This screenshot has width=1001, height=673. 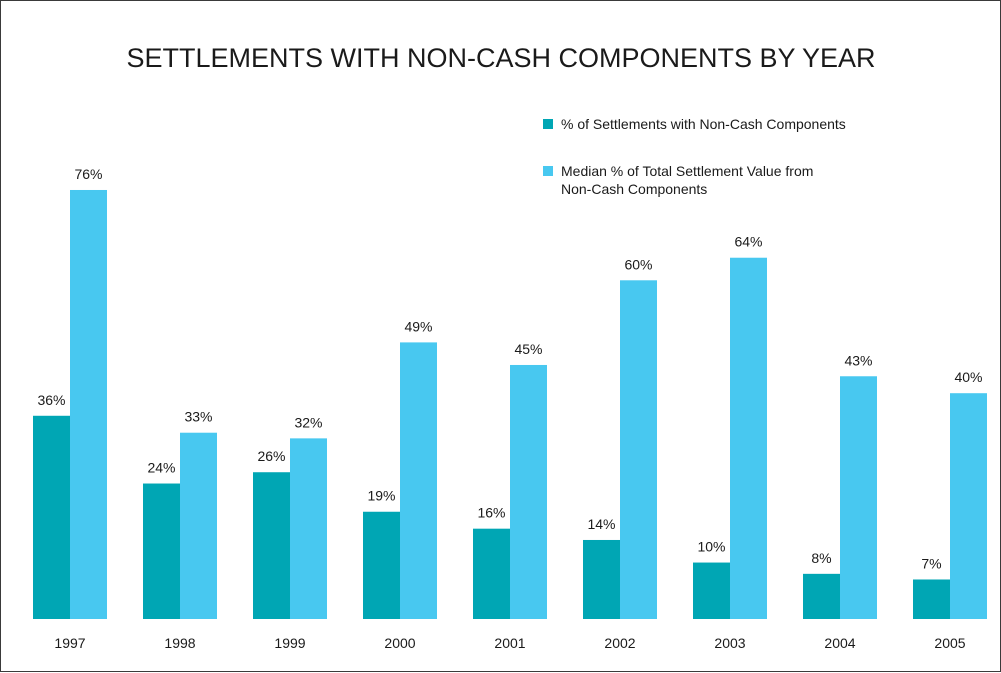 I want to click on data-label-non-cash-settlements-2002: 14%, so click(x=601, y=524).